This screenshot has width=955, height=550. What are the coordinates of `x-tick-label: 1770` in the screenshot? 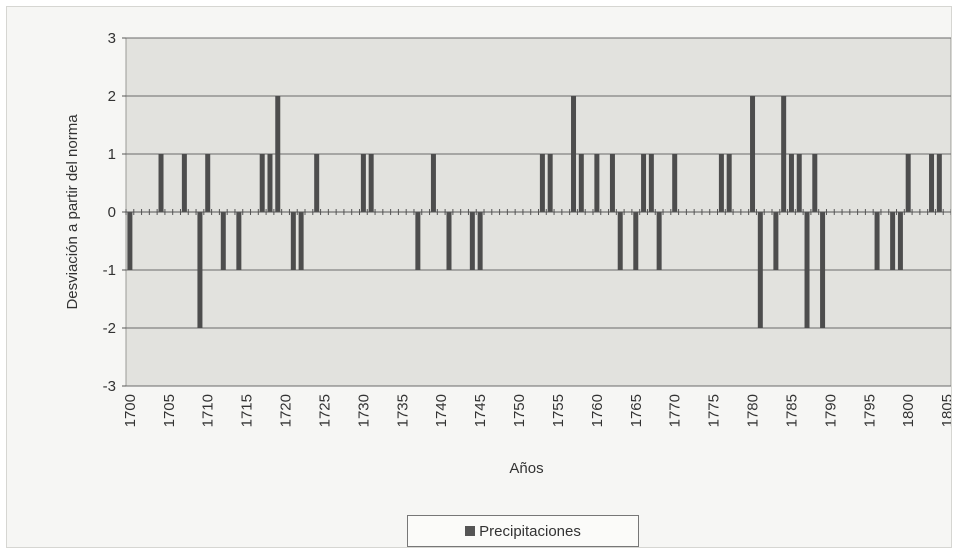 It's located at (675, 410).